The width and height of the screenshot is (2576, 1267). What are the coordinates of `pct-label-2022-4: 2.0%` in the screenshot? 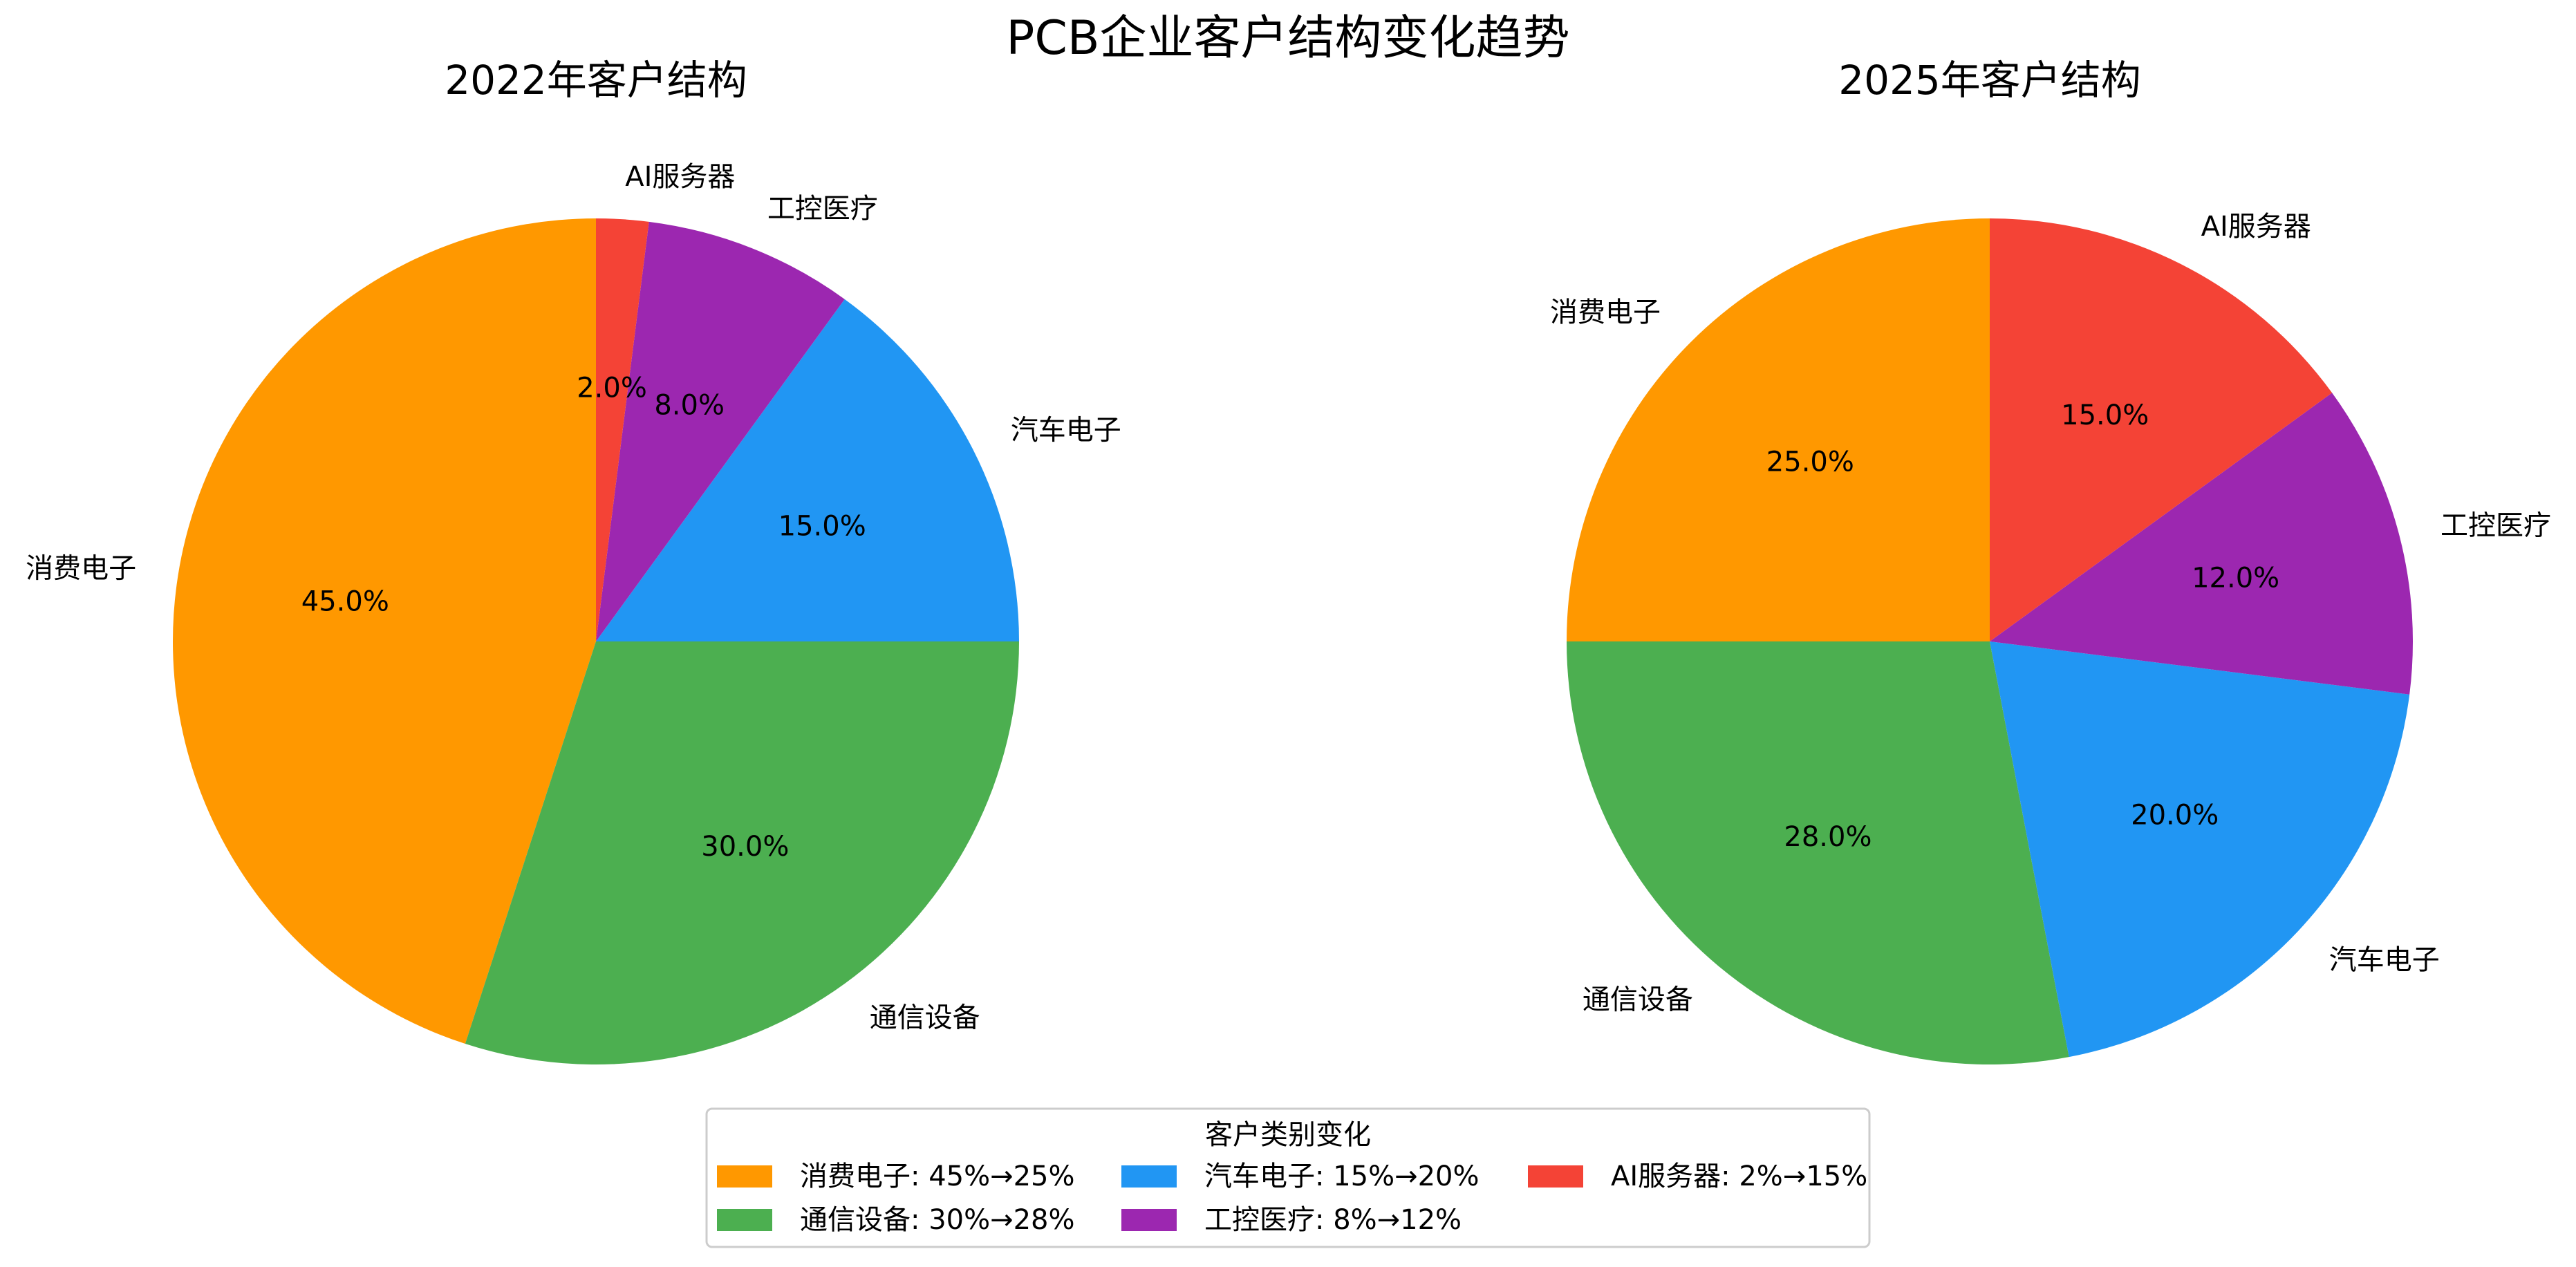 It's located at (612, 388).